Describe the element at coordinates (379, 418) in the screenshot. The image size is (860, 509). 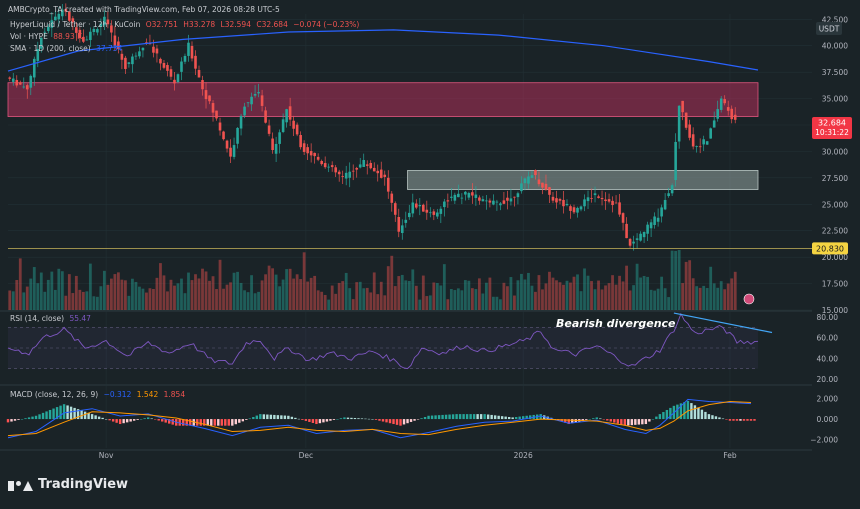
I see `signal-line` at that location.